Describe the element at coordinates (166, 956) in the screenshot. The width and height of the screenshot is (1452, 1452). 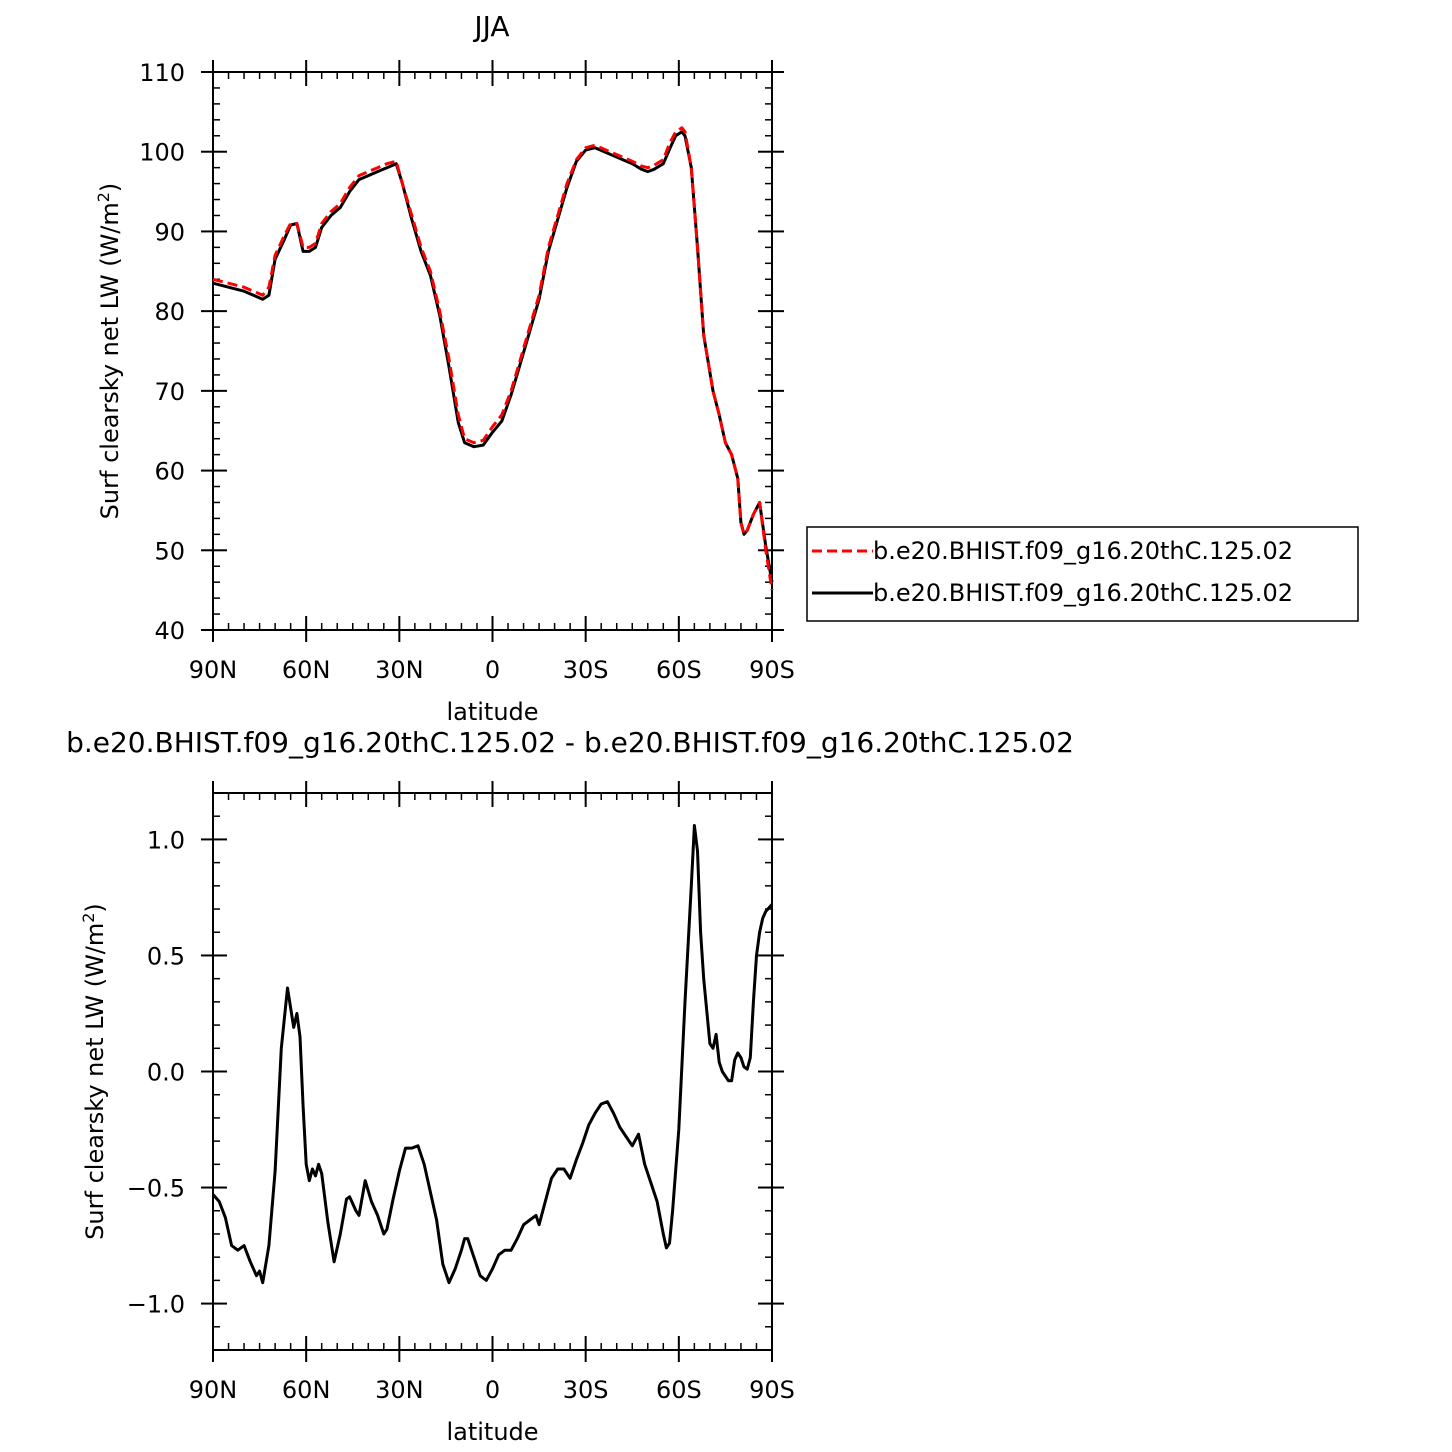
I see `y-tick-label: 0.5` at that location.